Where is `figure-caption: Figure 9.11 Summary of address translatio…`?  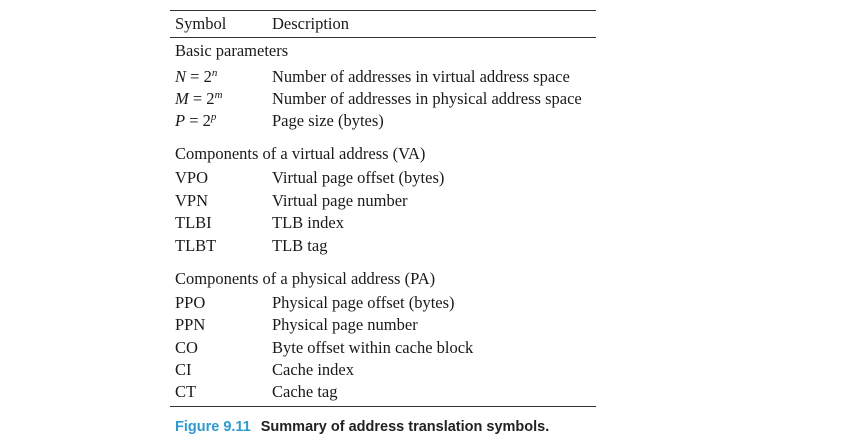
figure-caption: Figure 9.11 Summary of address translatio… is located at coordinates (362, 427).